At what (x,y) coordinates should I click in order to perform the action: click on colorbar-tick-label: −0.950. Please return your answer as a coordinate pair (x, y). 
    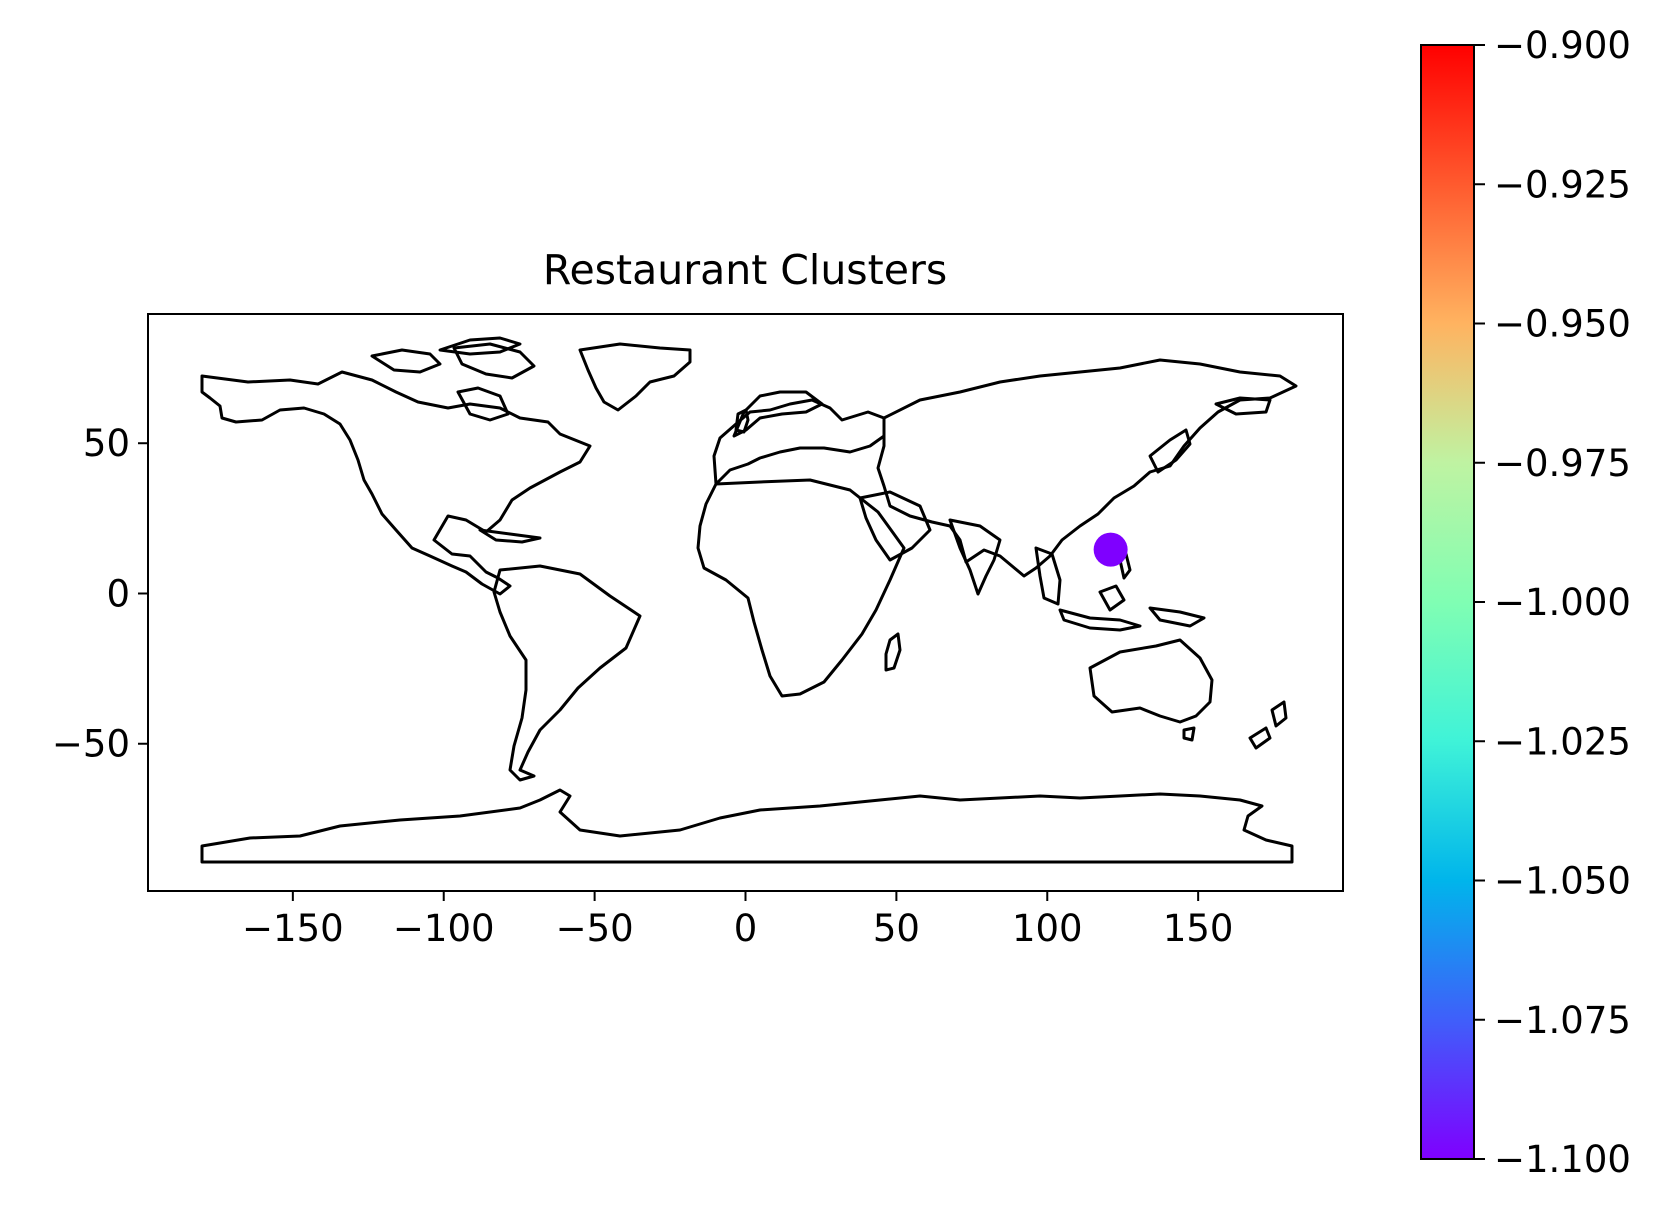
    Looking at the image, I should click on (1562, 324).